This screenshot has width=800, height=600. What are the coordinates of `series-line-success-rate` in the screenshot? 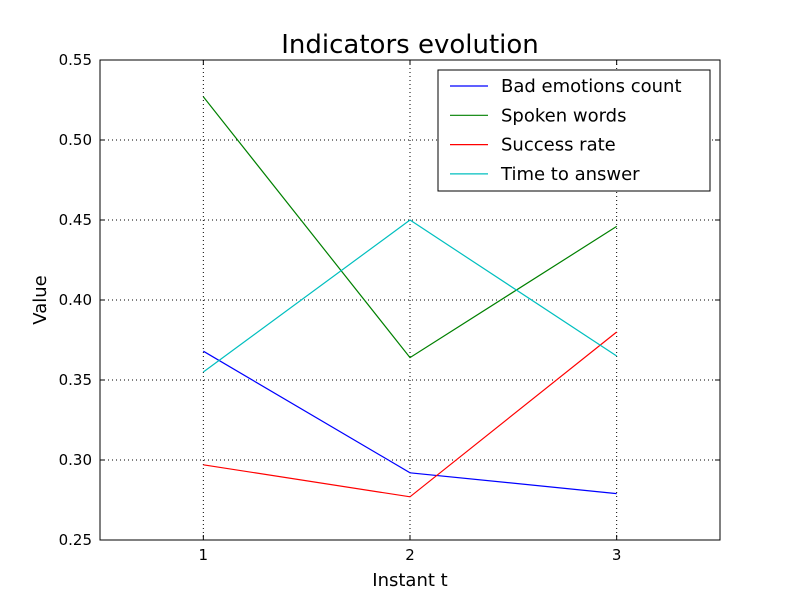 It's located at (410, 414).